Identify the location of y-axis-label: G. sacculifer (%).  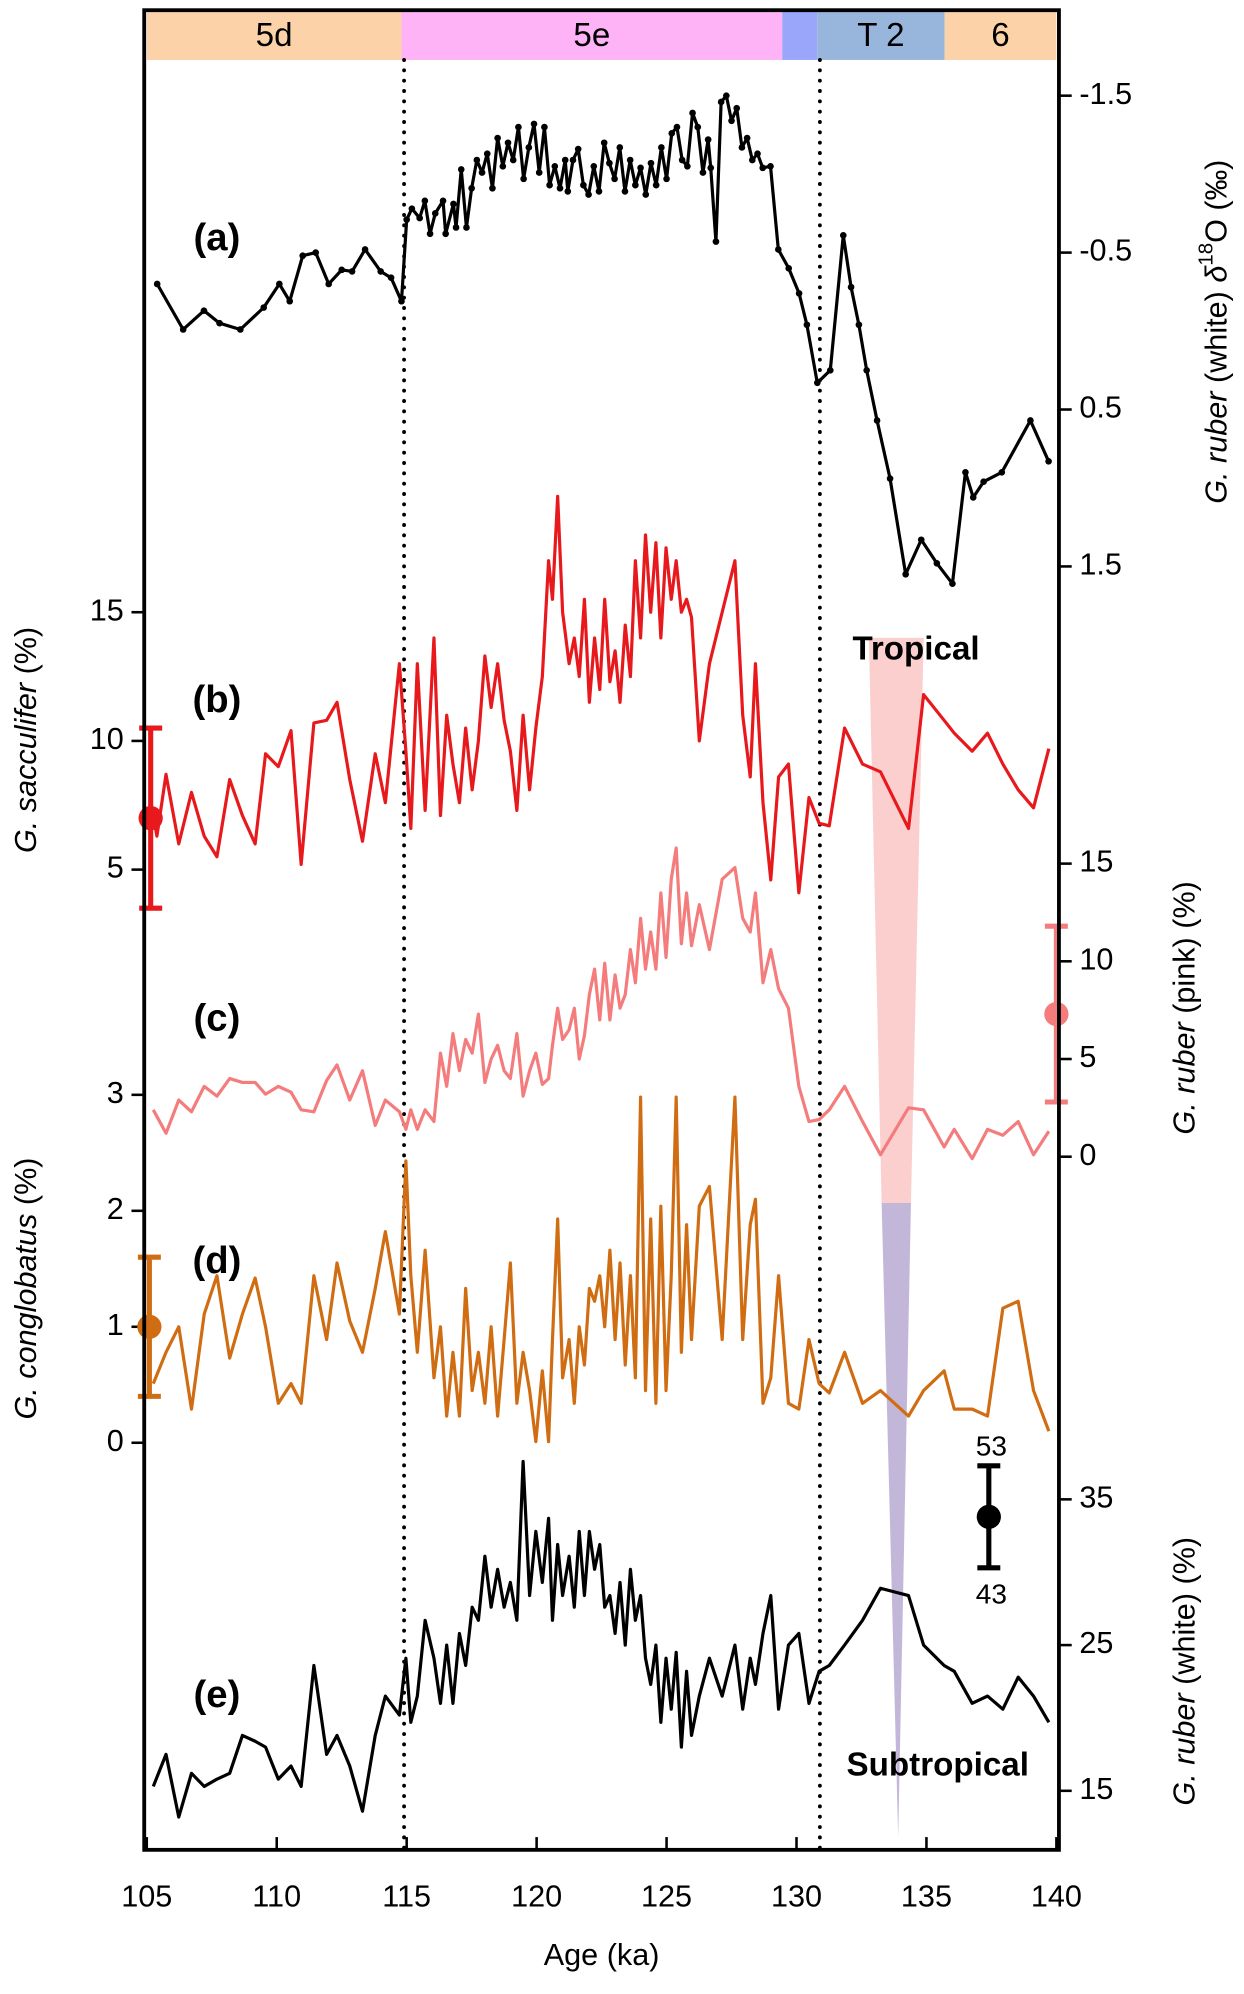
(26, 740).